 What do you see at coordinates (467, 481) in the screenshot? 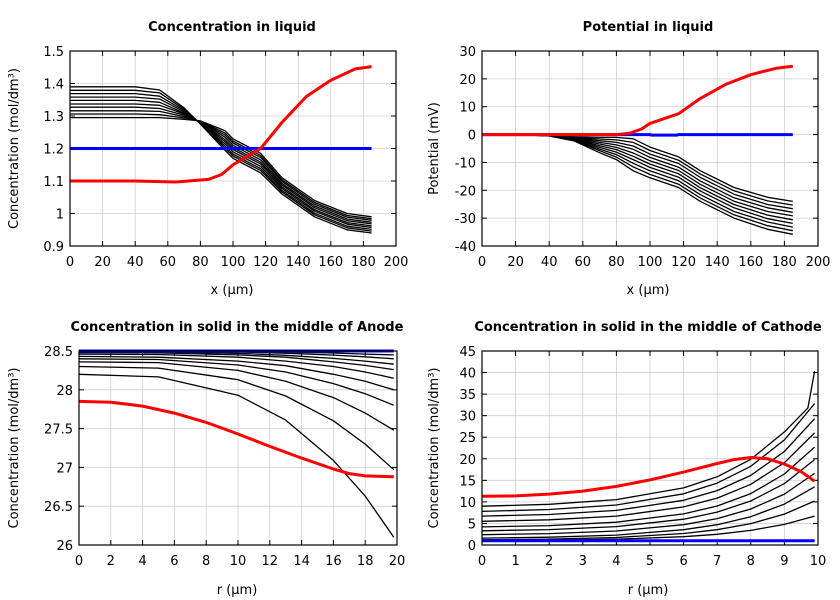
I see `y-tick-label: 15` at bounding box center [467, 481].